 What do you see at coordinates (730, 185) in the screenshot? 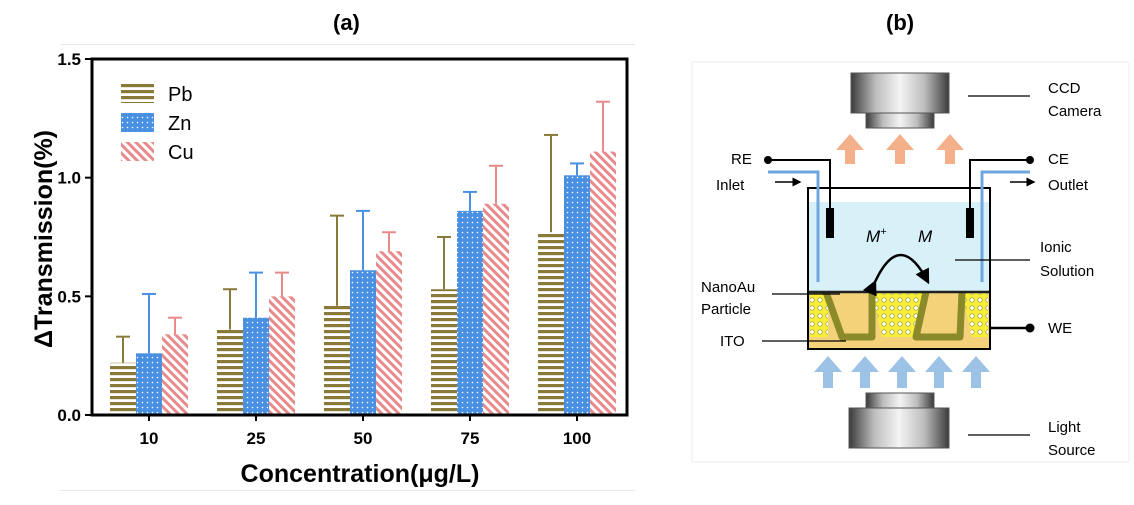
I see `inlet-label: Inlet` at bounding box center [730, 185].